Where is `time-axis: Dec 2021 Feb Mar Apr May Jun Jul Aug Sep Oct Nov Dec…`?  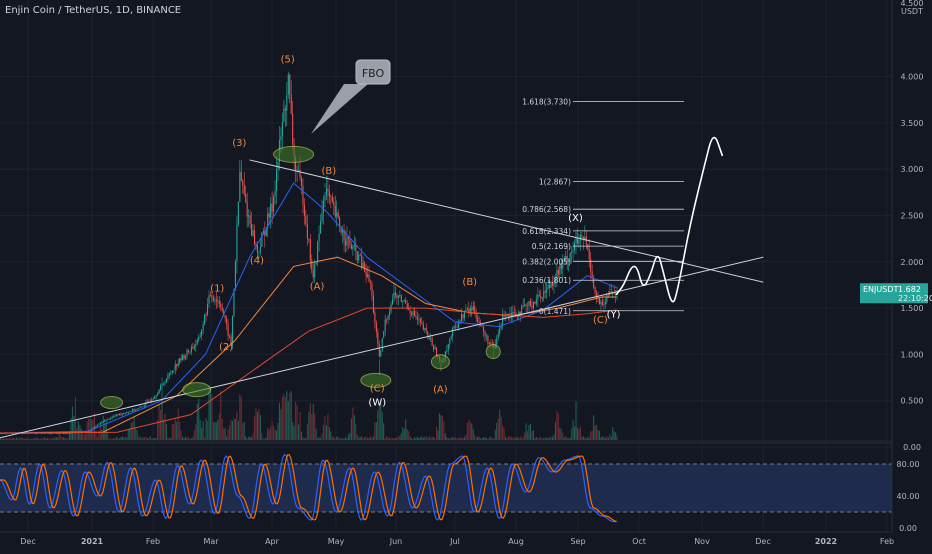
time-axis: Dec 2021 Feb Mar Apr May Jun Jul Aug Sep Oct Nov Dec… is located at coordinates (447, 538).